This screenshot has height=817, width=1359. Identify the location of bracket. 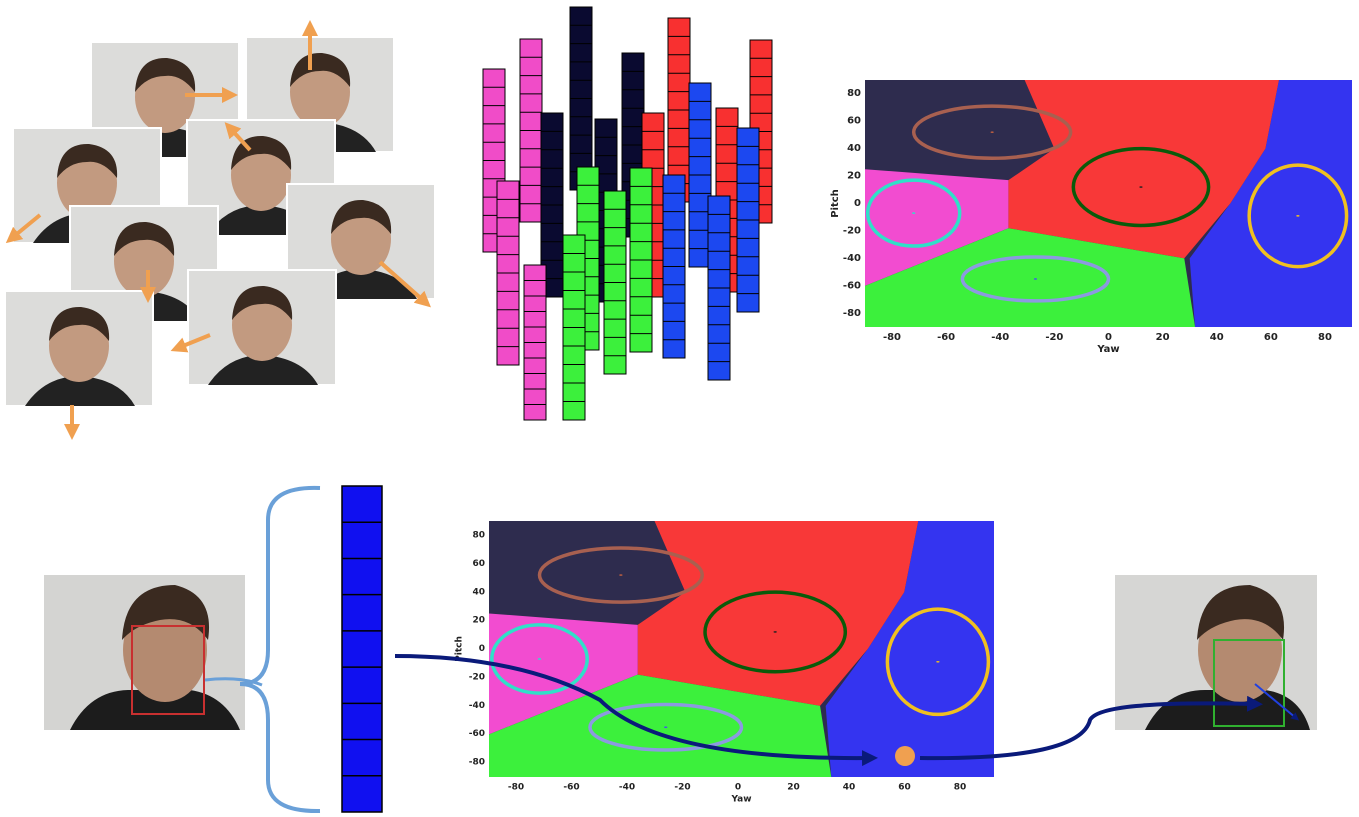
(280, 649).